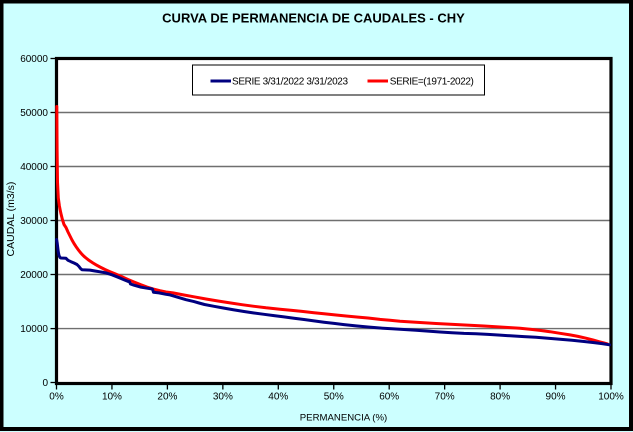  Describe the element at coordinates (313, 18) in the screenshot. I see `svg-text:CURVA DE PERMANENCIA DE CAUDAL: CURVA DE PERMANENCIA DE CAUDALES - CHY` at that location.